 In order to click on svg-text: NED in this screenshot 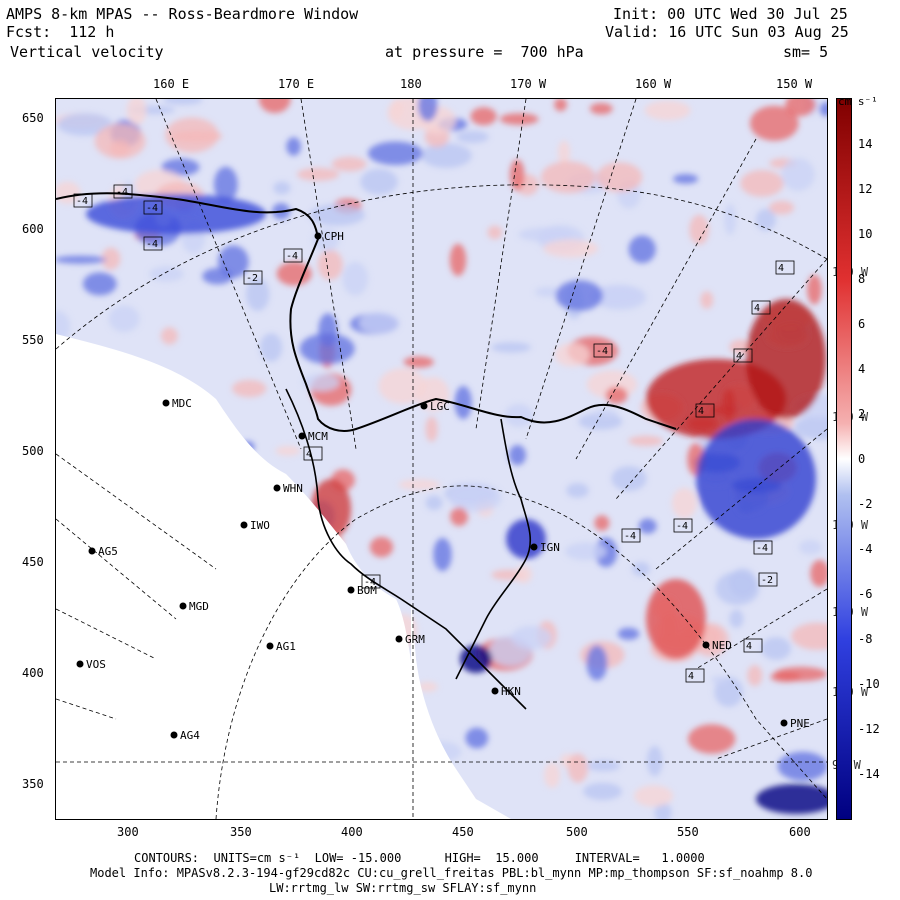, I will do `click(722, 645)`.